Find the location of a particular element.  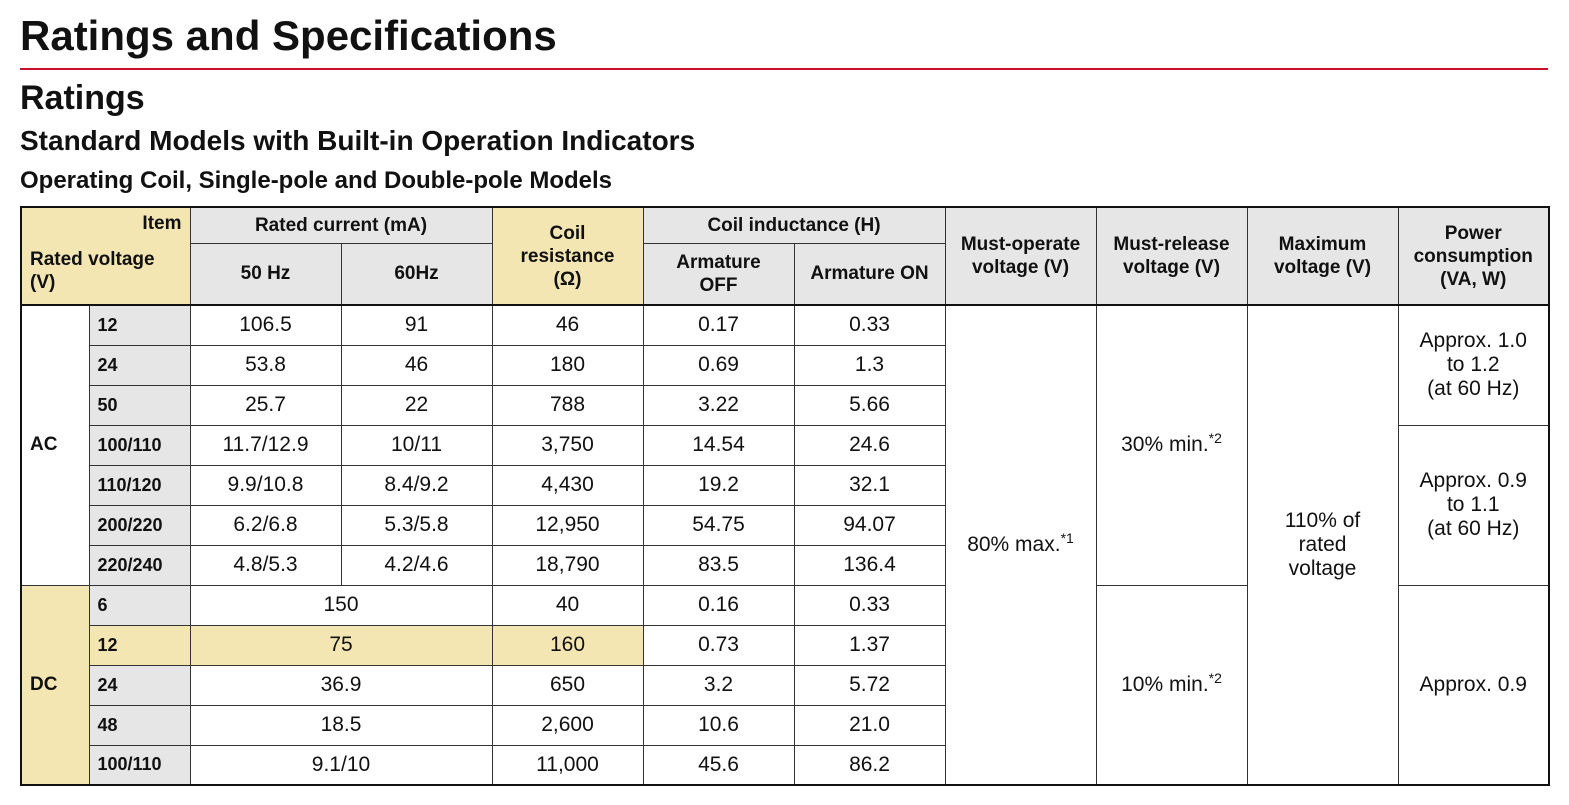

armature-on-cell: 94.07 is located at coordinates (869, 525).